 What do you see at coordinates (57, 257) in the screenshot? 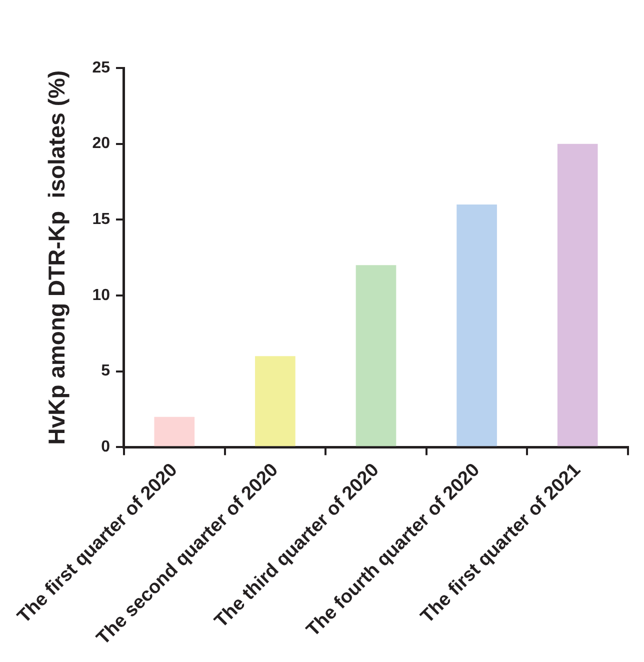
I see `y-axis-title: HvKp among DTR-Kp isolates (%)` at bounding box center [57, 257].